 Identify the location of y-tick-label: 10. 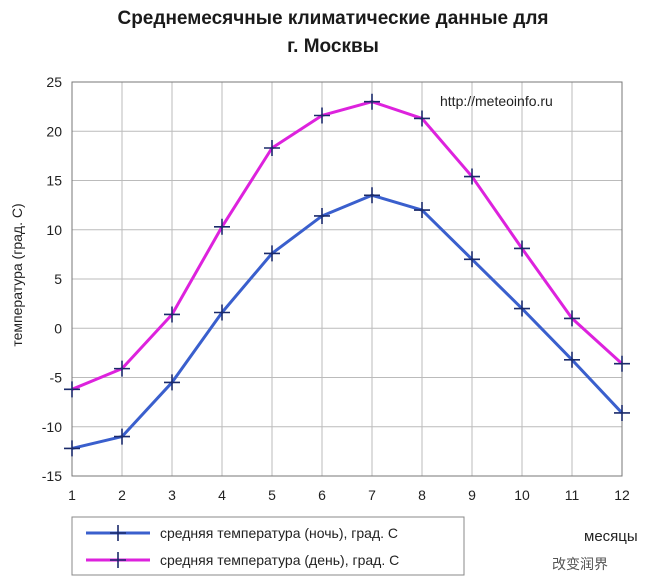
(54, 230).